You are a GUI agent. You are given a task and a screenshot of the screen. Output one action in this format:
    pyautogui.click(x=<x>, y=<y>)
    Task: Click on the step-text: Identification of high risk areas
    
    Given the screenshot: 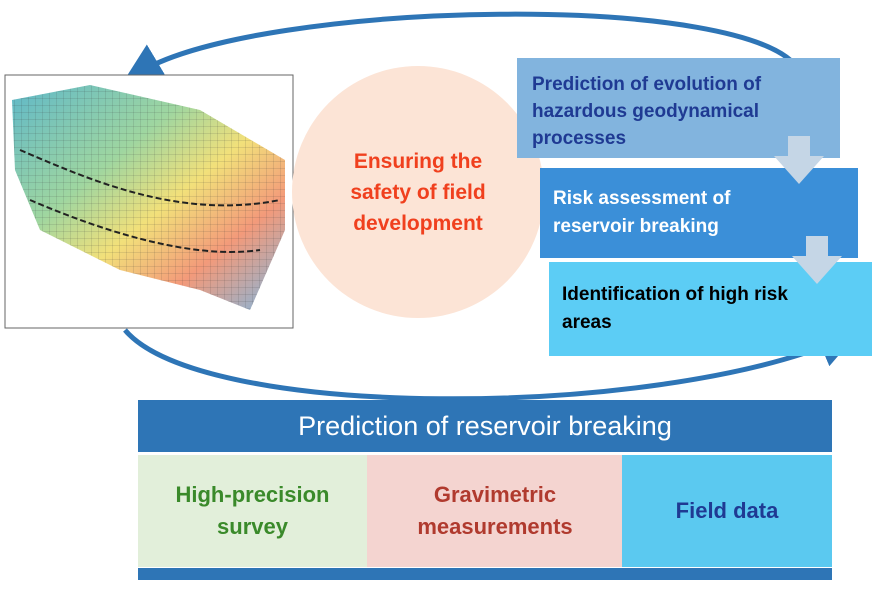 What is the action you would take?
    pyautogui.click(x=675, y=308)
    